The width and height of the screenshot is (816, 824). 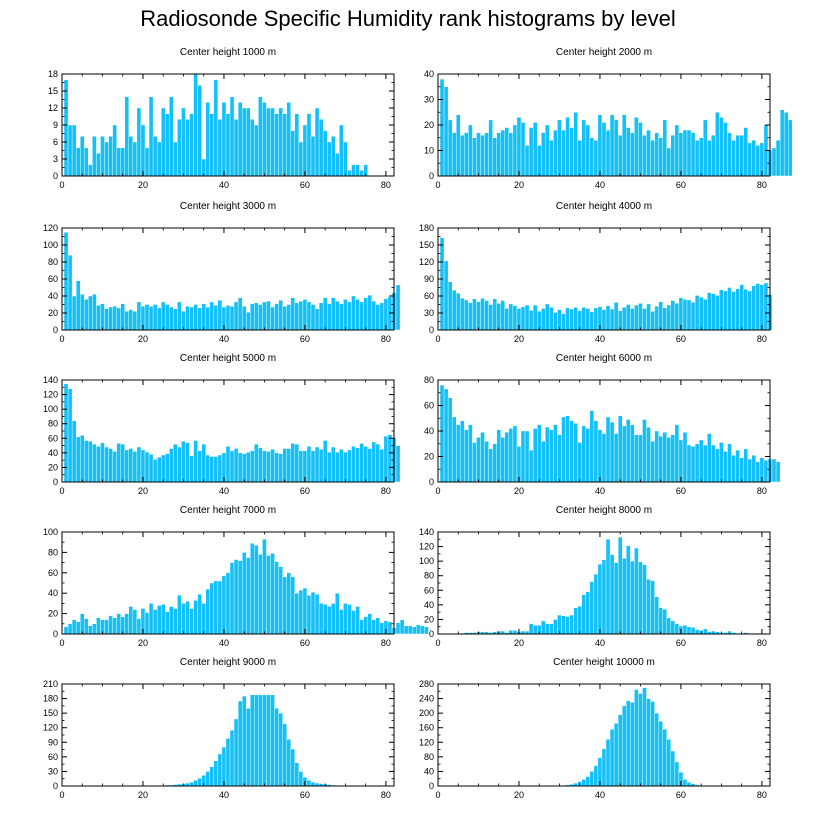 I want to click on x-tick-label: 80, so click(x=386, y=795).